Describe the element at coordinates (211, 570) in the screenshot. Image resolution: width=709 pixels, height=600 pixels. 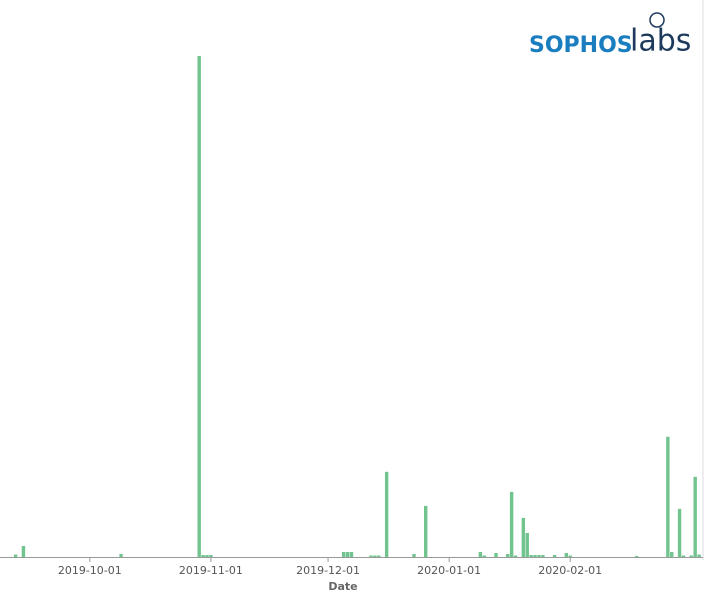
I see `x-tick-label: 2019-11-01` at that location.